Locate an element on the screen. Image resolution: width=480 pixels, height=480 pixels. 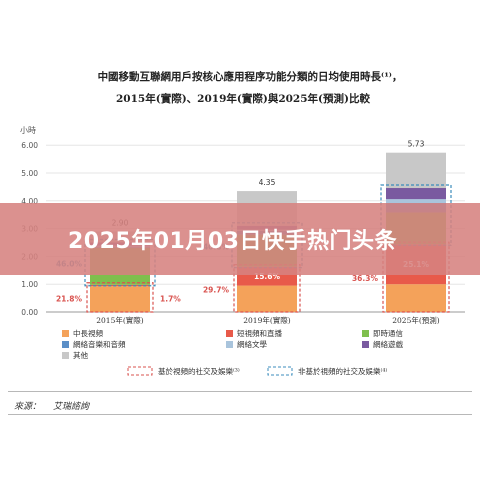
y-tick-label: 1.00 is located at coordinates (29, 284).